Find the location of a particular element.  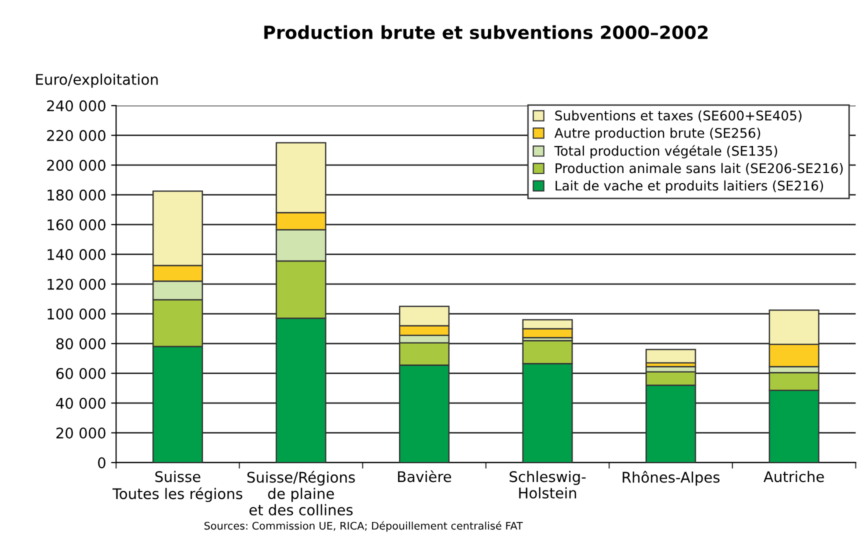

x-tick-label: Autriche is located at coordinates (794, 476).